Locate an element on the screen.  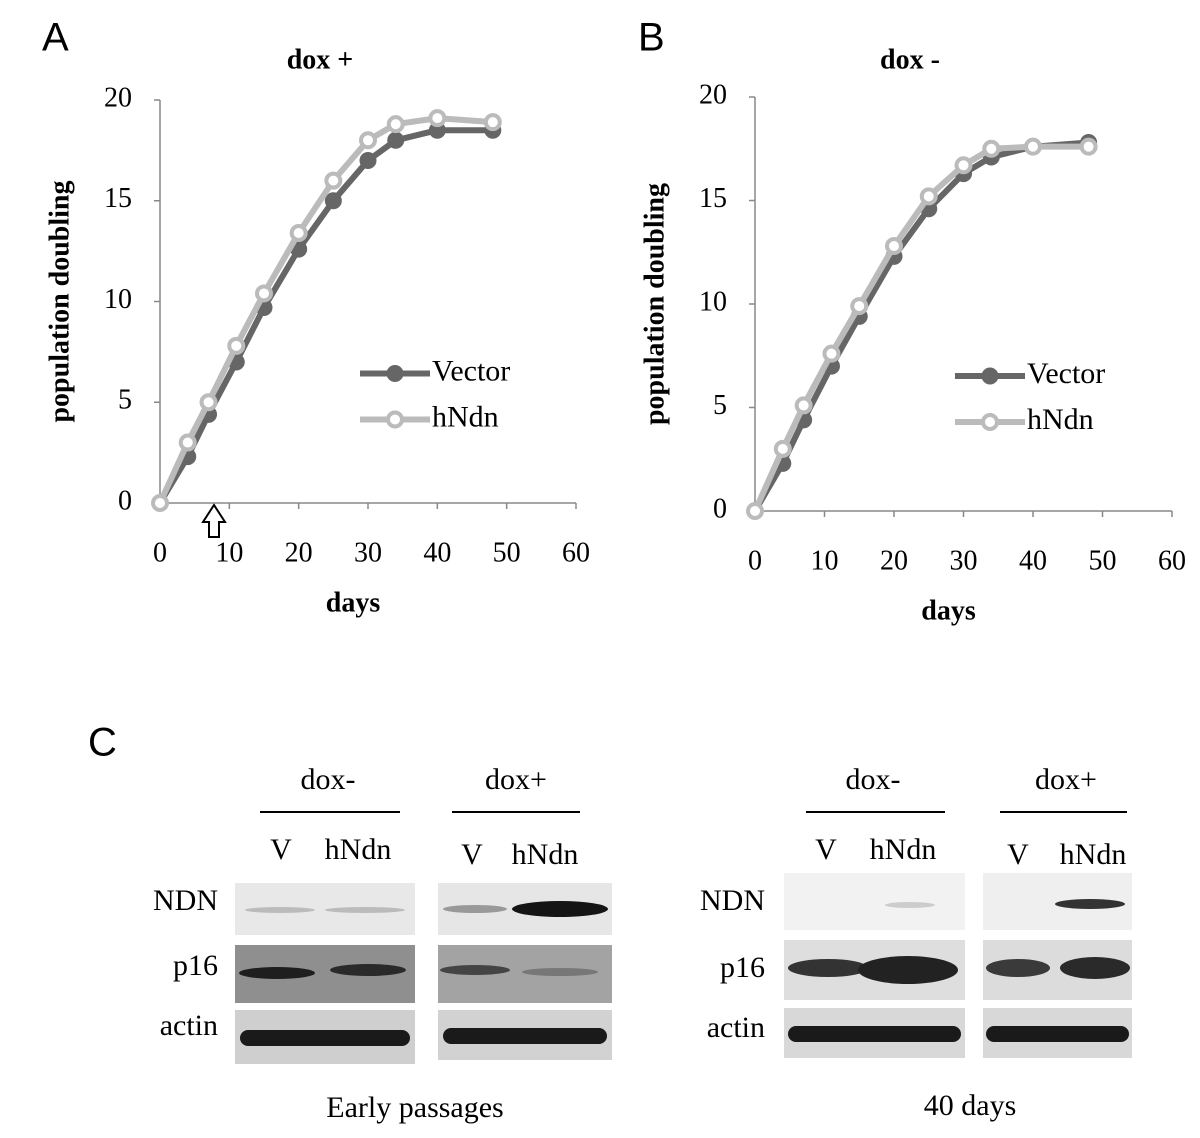
legend-label: Vector is located at coordinates (1066, 373).